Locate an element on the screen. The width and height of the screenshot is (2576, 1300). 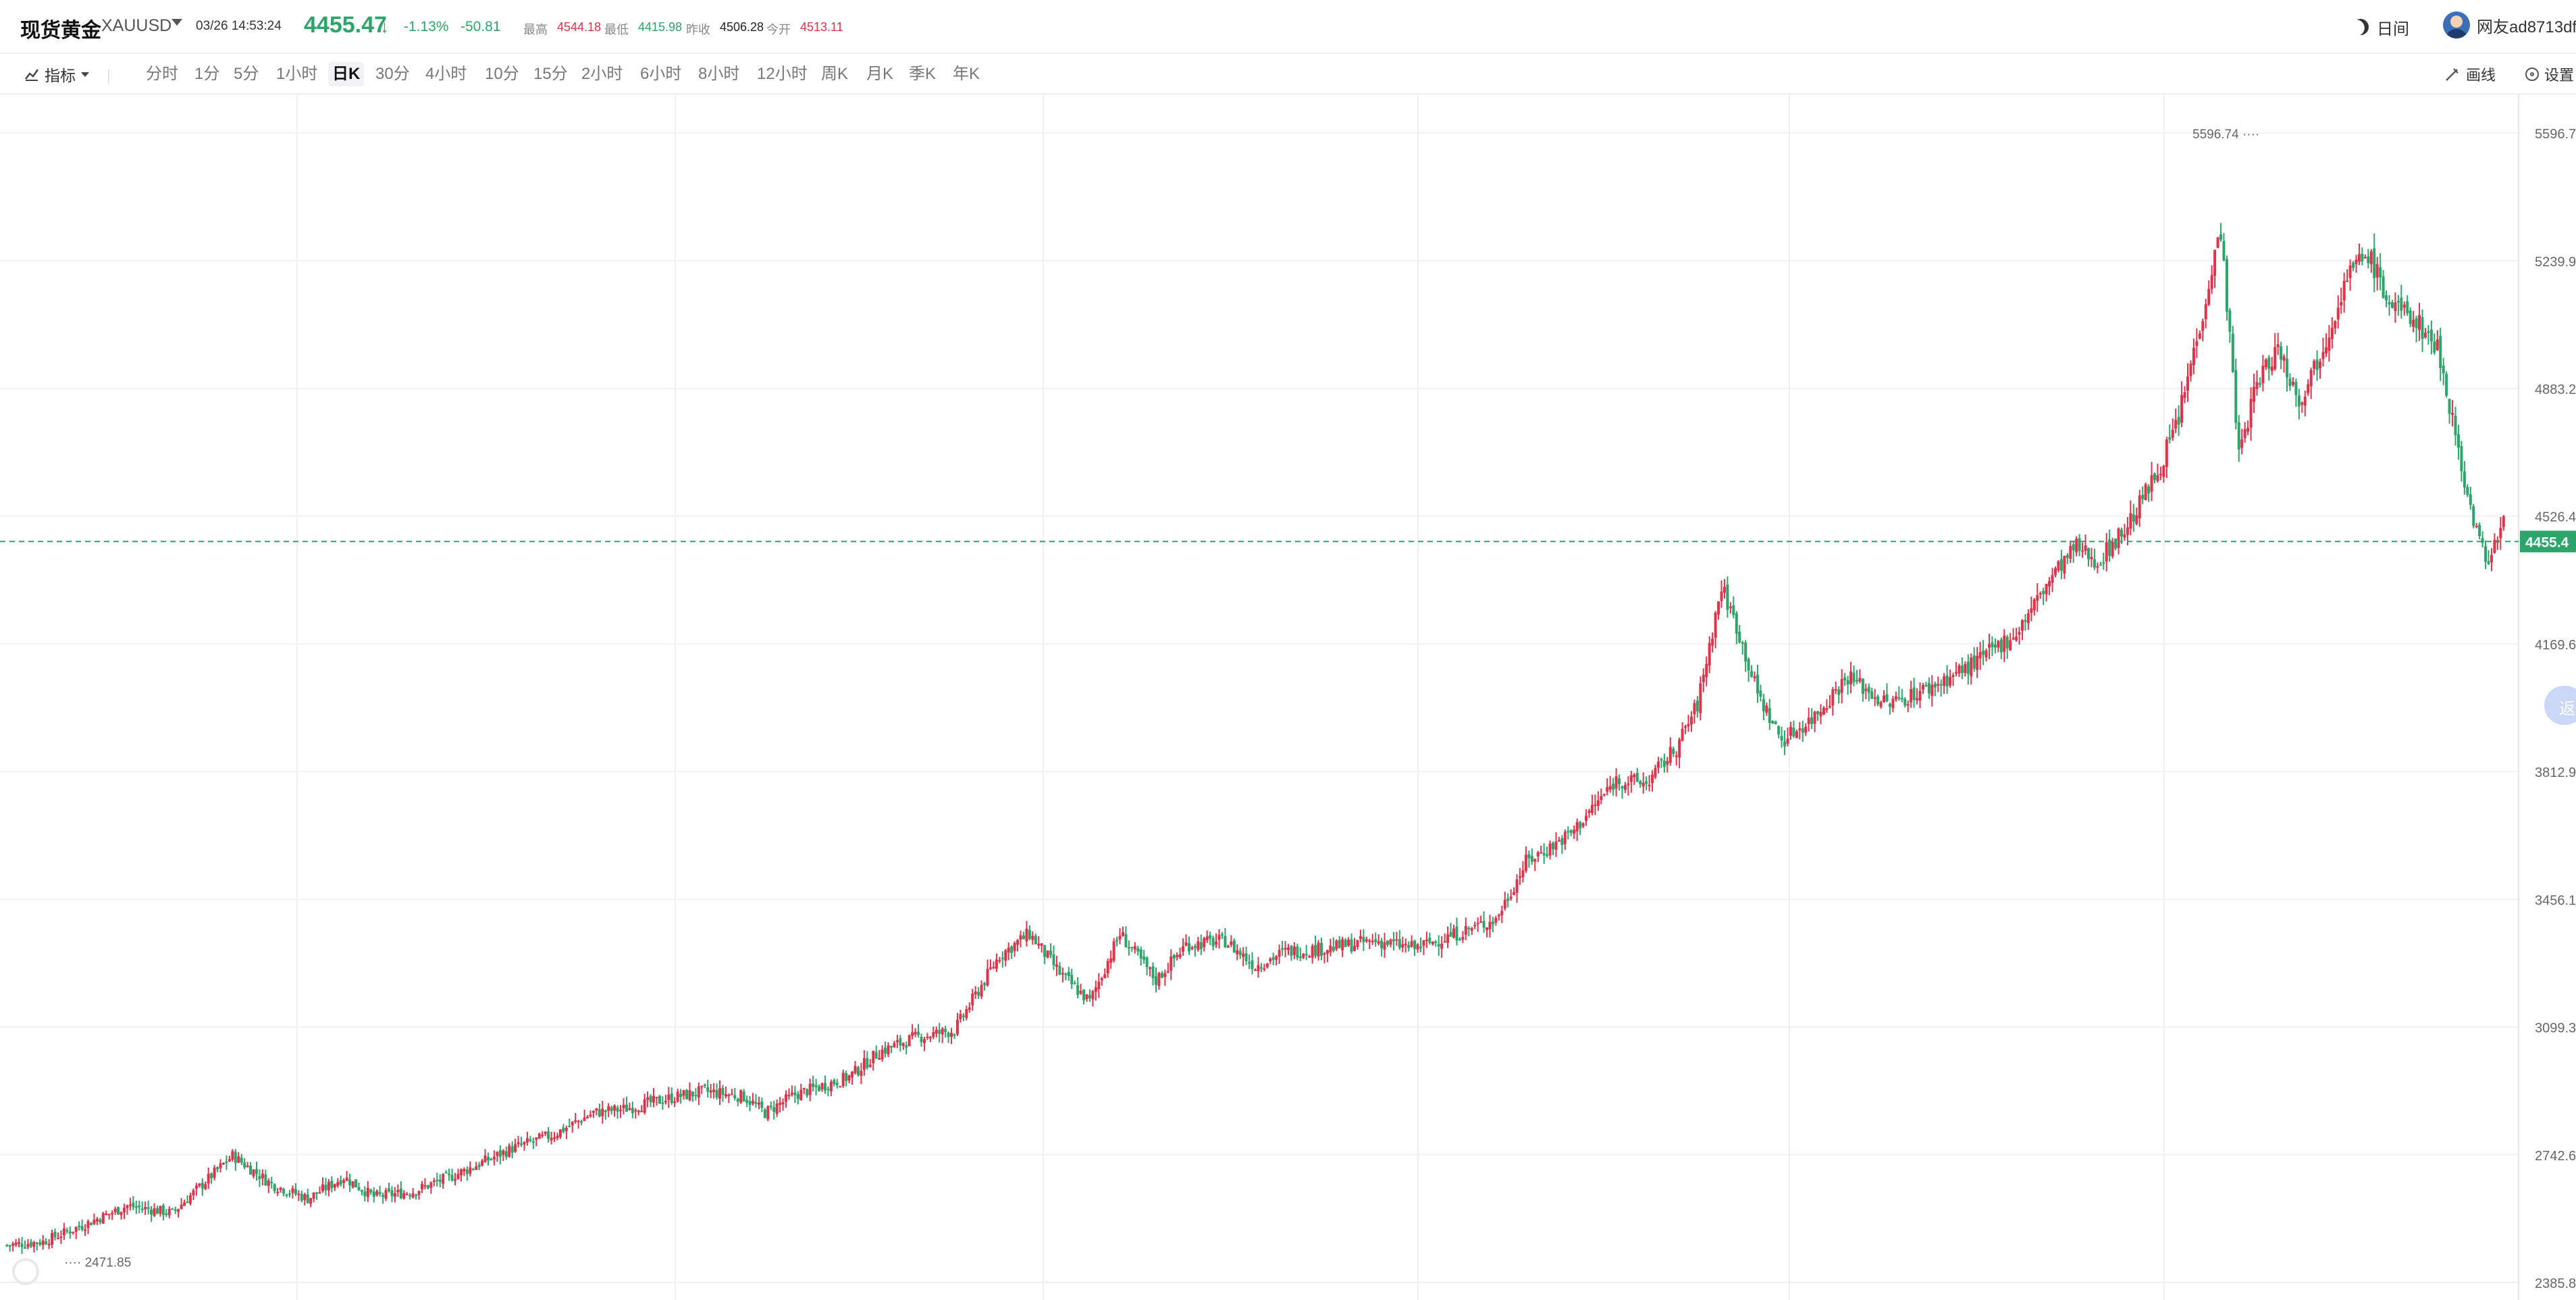
timeframe-tab: 月K is located at coordinates (880, 74).